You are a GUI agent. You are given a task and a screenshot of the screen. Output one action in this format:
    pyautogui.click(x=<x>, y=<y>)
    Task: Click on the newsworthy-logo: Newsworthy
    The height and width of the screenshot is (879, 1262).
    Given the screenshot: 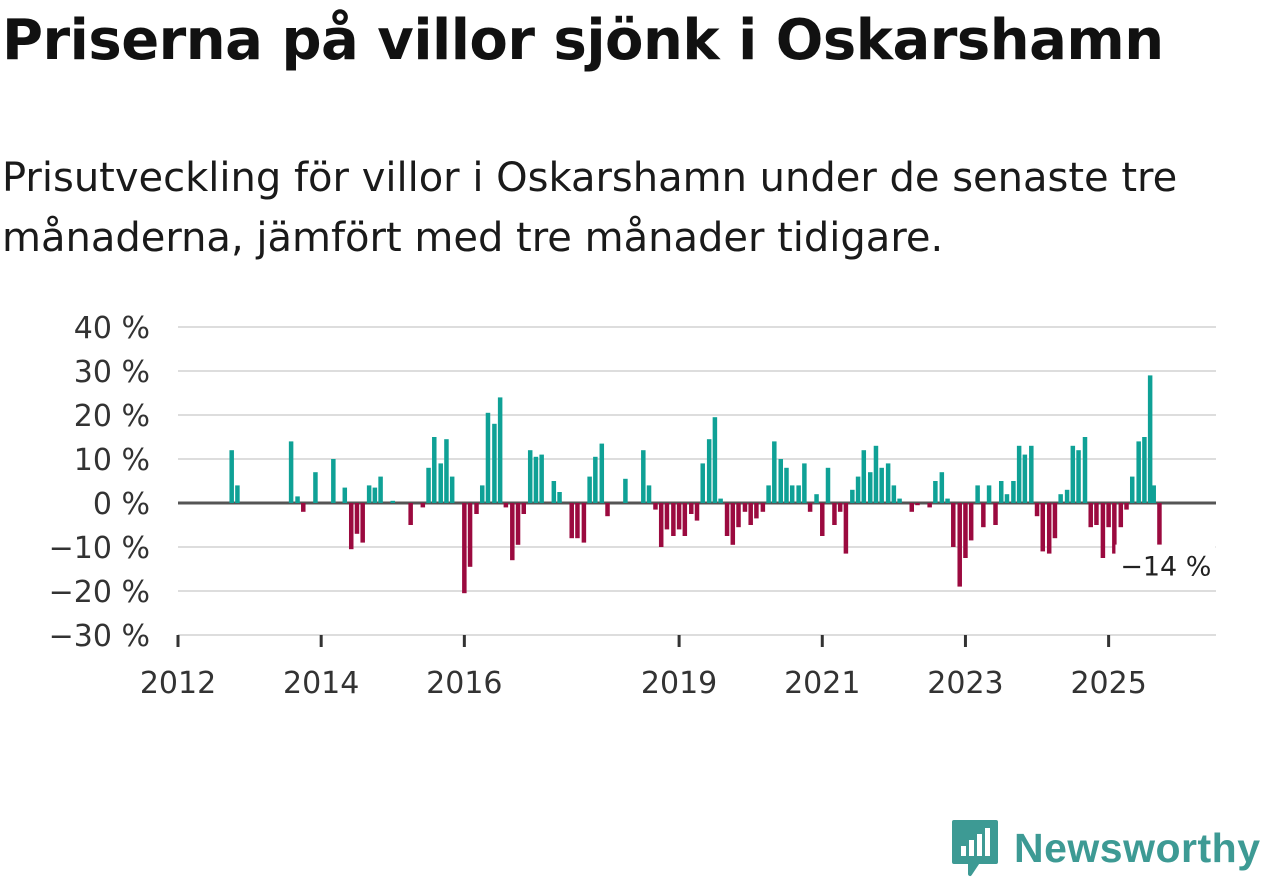 What is the action you would take?
    pyautogui.click(x=1105, y=848)
    